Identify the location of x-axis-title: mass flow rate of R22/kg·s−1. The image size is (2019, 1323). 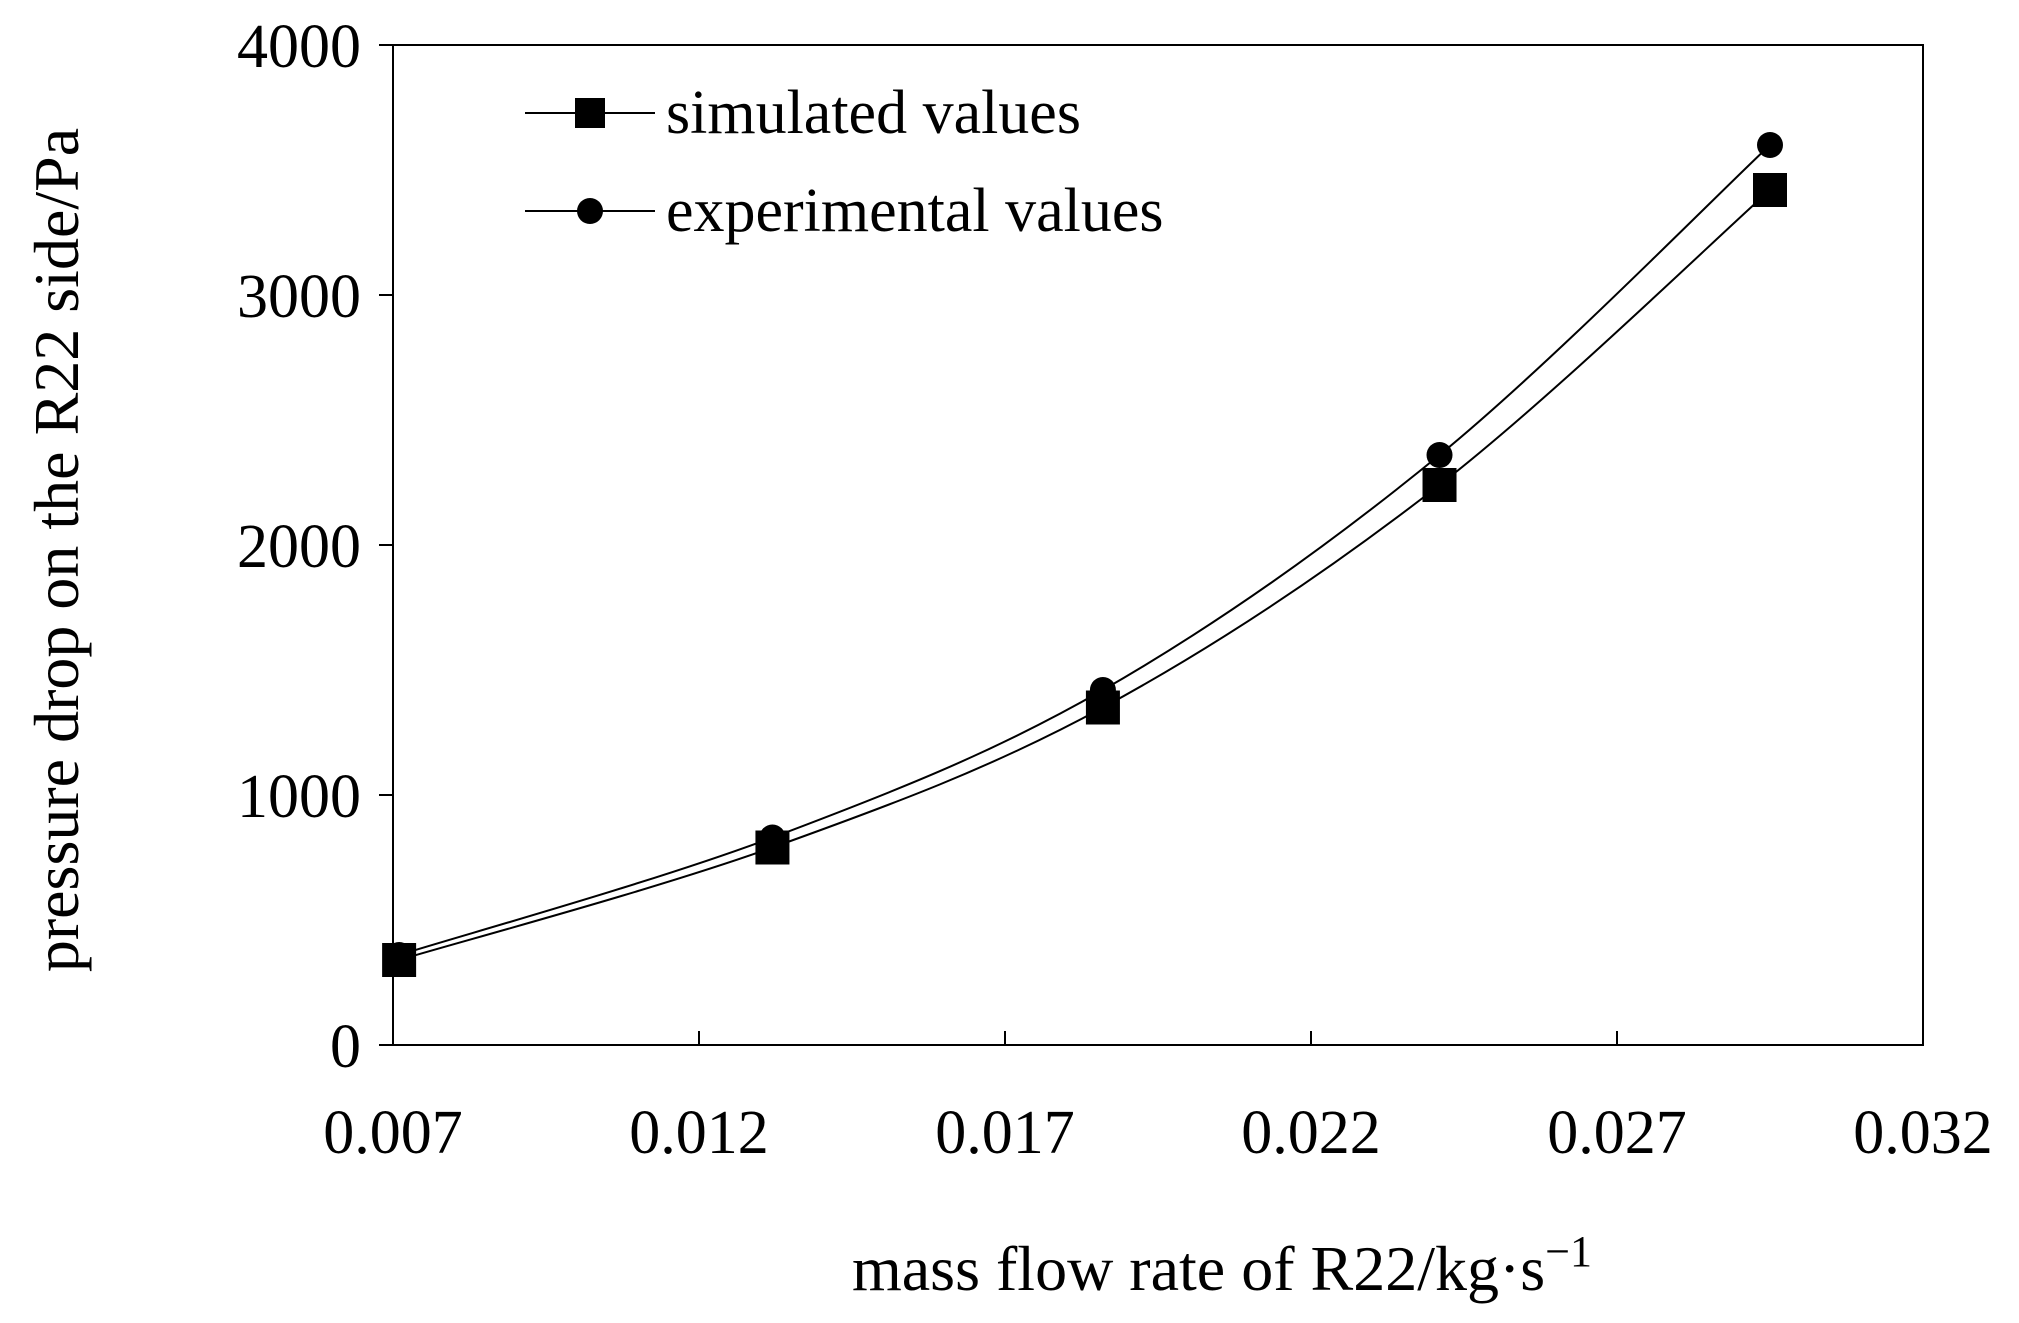
(1222, 1265).